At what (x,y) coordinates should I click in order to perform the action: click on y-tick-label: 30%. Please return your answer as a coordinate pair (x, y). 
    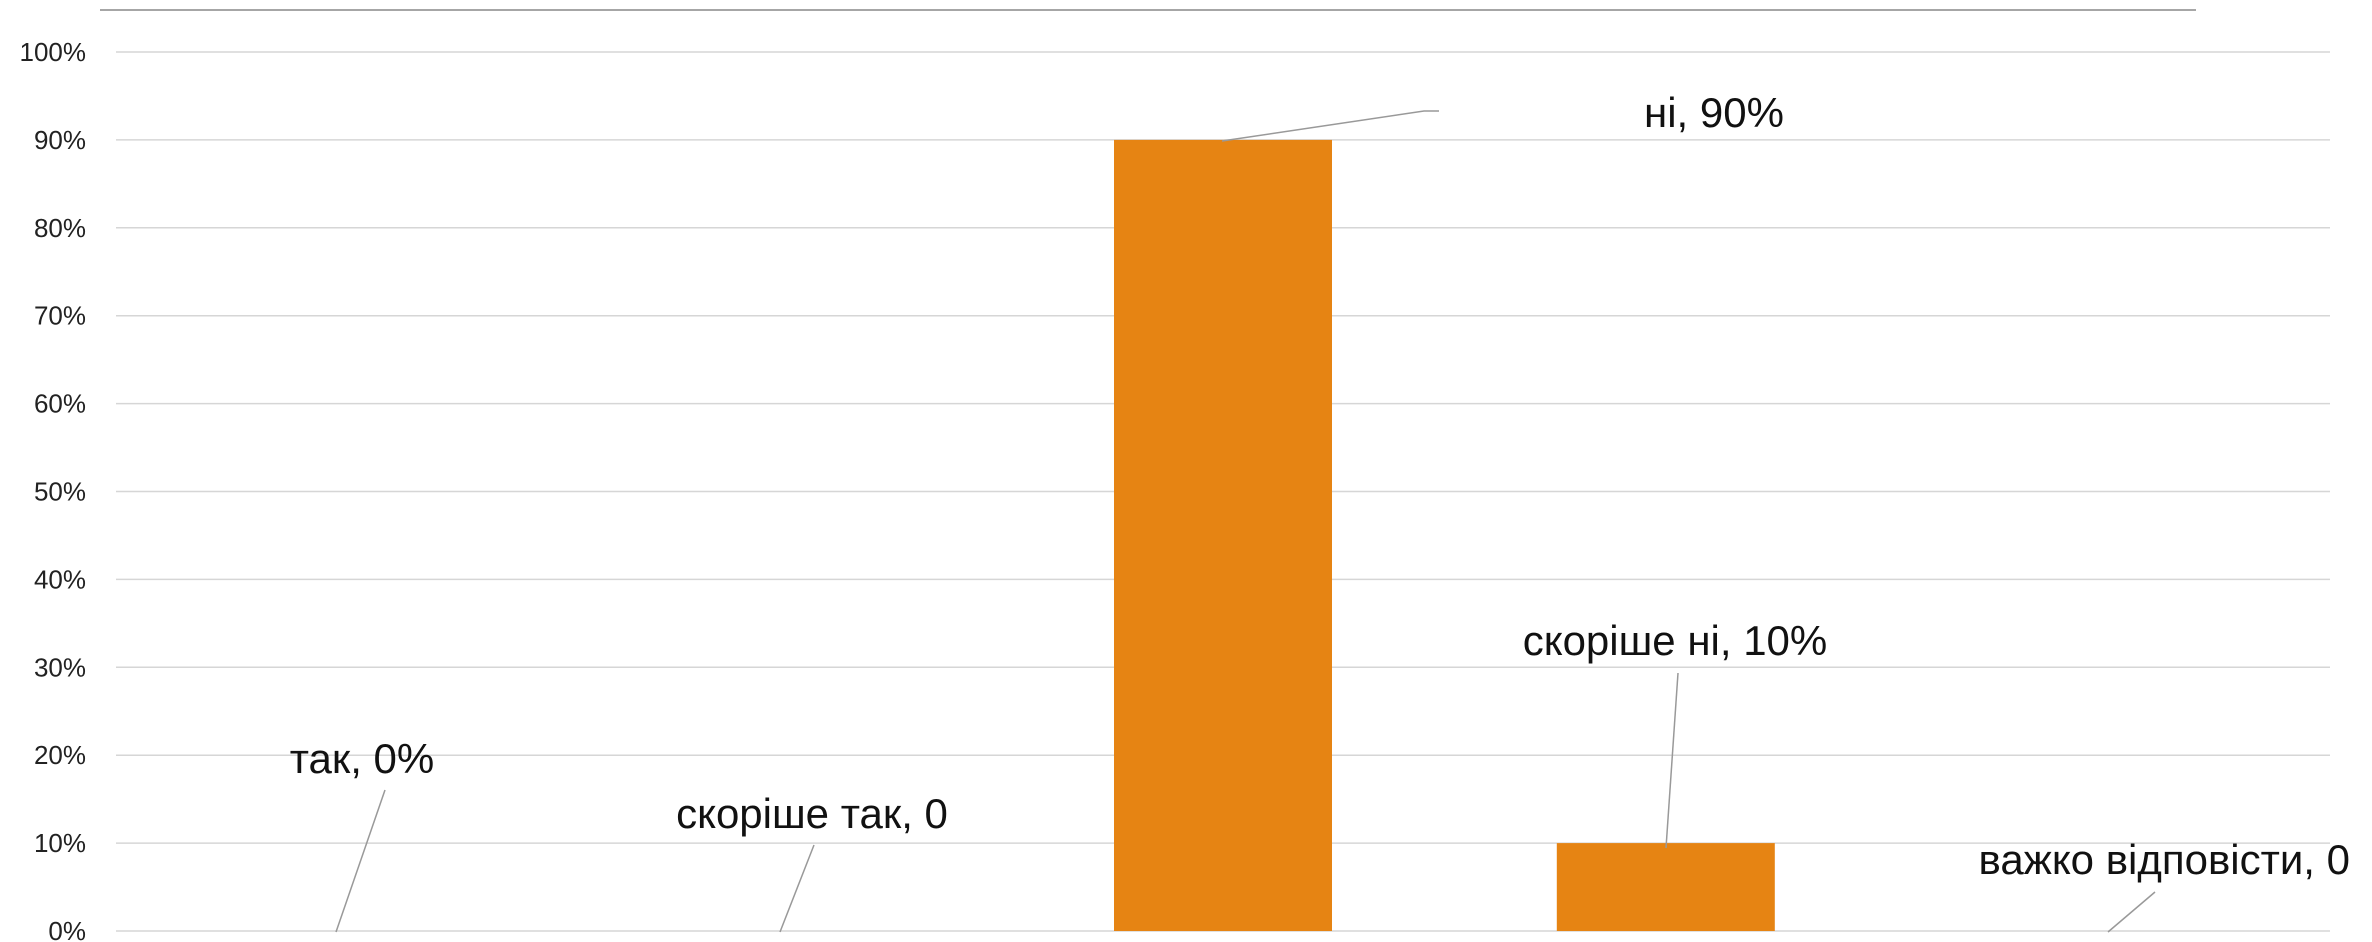
    Looking at the image, I should click on (60, 667).